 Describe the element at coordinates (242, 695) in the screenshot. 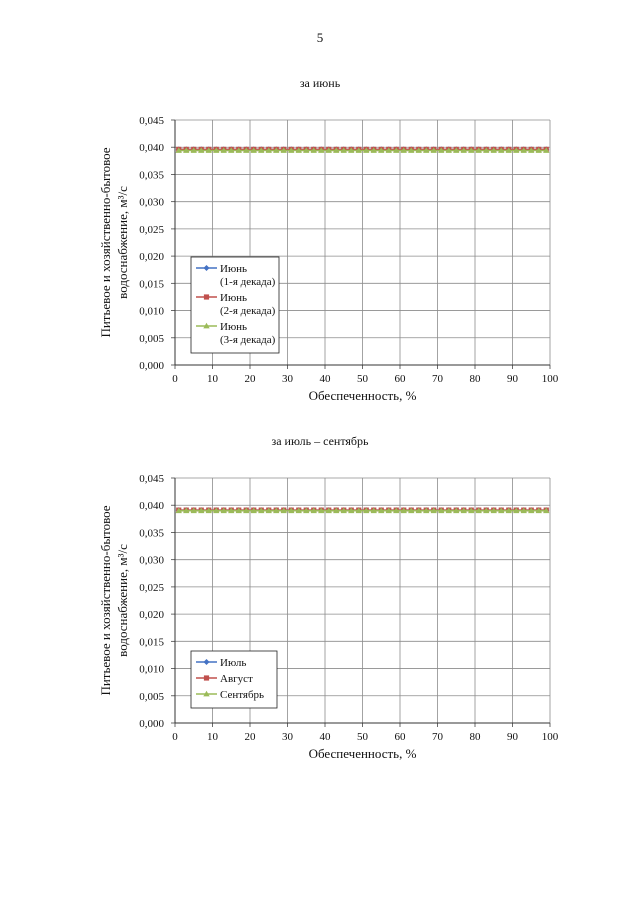

I see `legend-label: Сентябрь` at that location.